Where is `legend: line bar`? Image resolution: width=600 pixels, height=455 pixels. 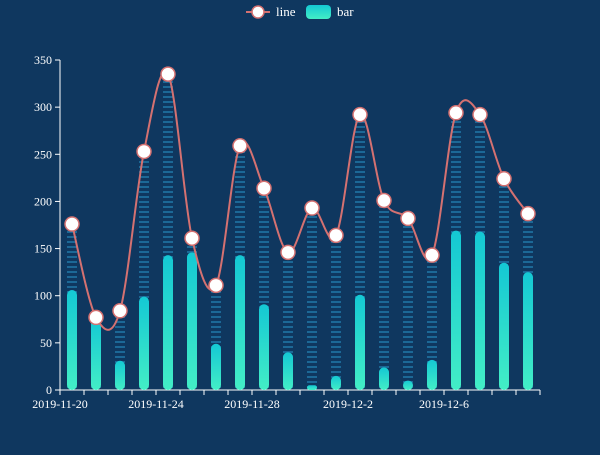
legend: line bar is located at coordinates (300, 11).